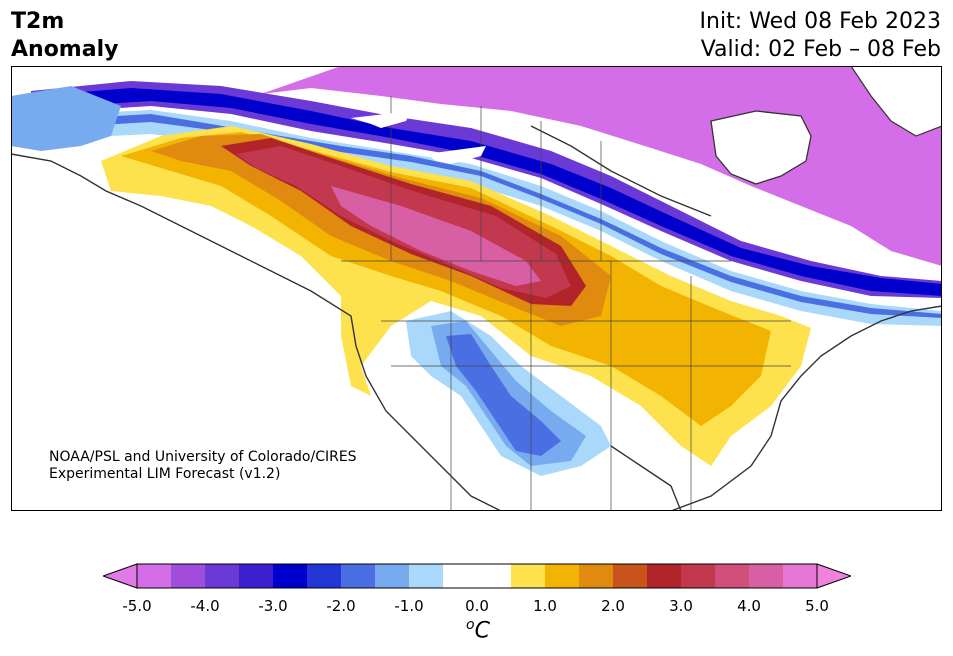 The image size is (953, 656). I want to click on colorbar-tick-label: 0.0, so click(477, 606).